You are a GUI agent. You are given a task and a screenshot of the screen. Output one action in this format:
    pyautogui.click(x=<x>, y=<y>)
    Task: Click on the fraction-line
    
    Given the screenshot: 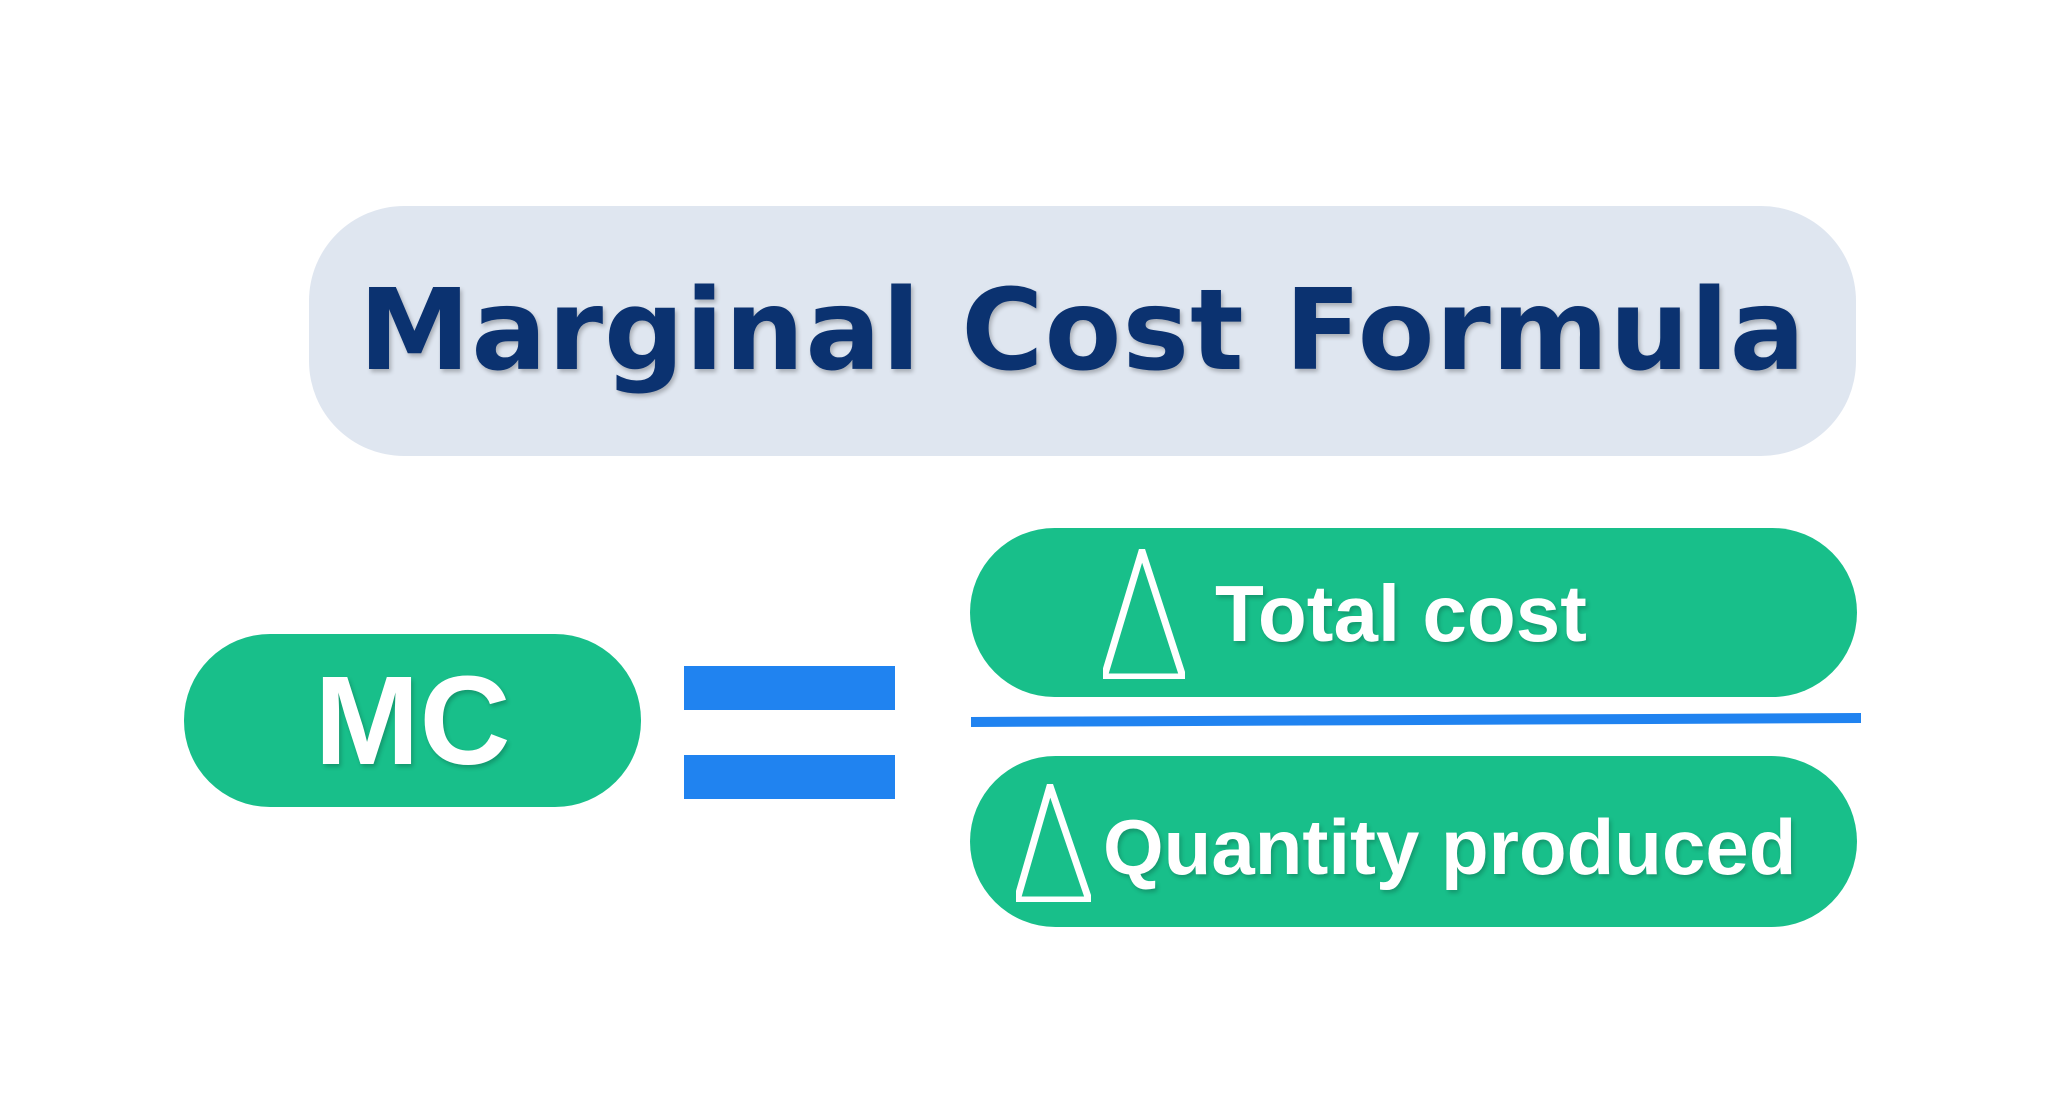 What is the action you would take?
    pyautogui.click(x=1416, y=720)
    